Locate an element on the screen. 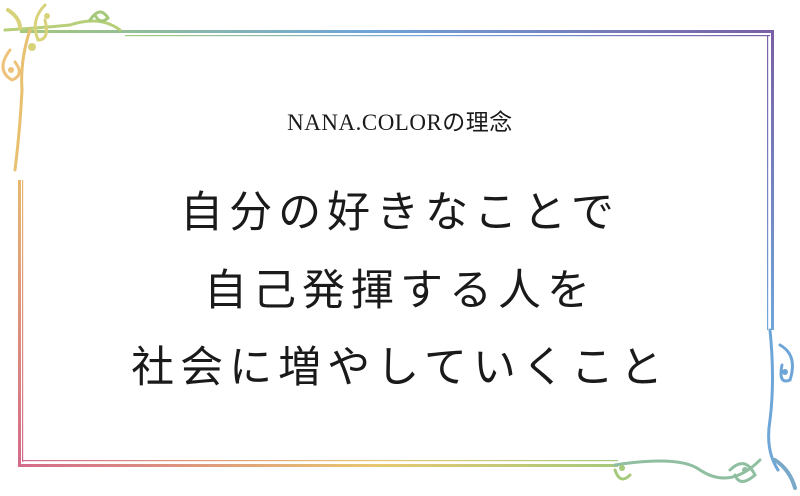  headline-line-1: 自分の好きなことで is located at coordinates (400, 213).